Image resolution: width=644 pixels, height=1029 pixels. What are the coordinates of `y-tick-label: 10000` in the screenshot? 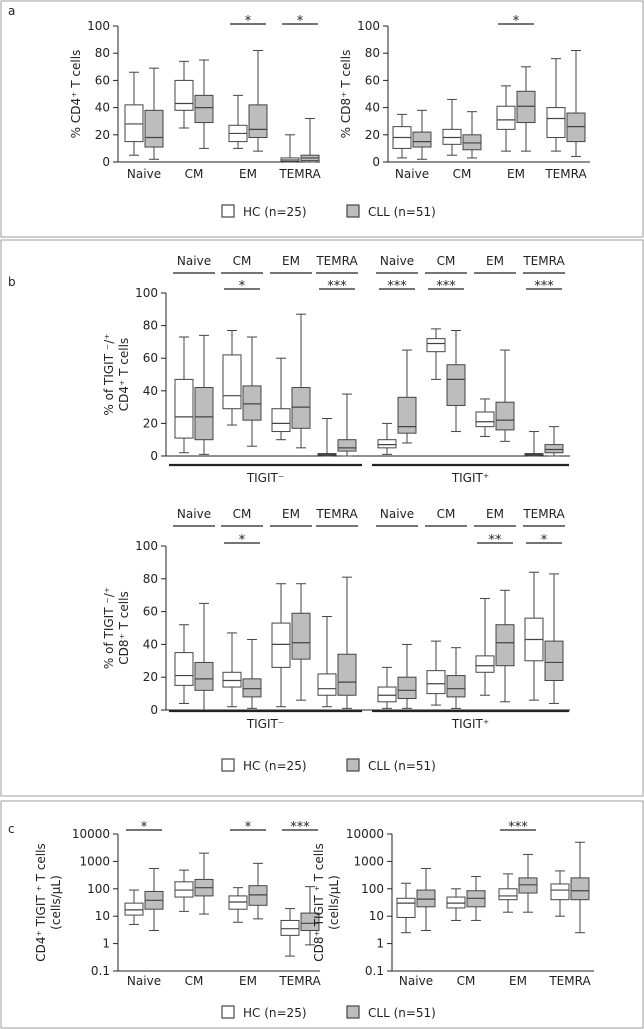 It's located at (365, 834).